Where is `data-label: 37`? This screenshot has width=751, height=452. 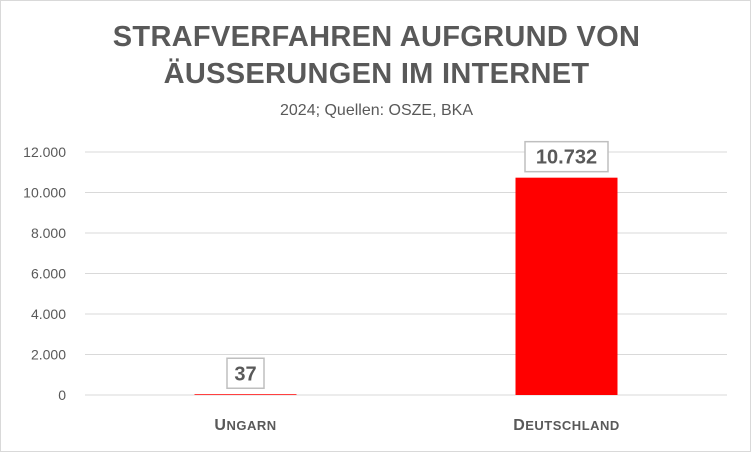
data-label: 37 is located at coordinates (245, 374).